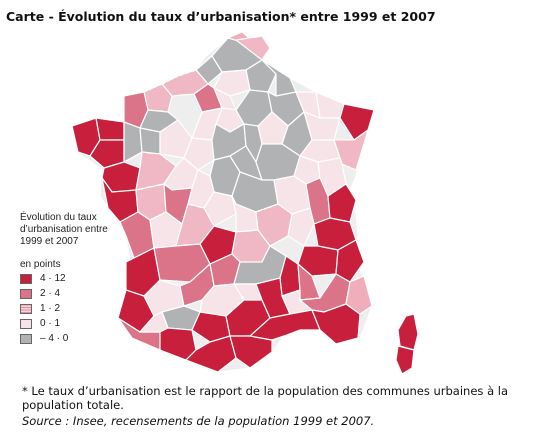  Describe the element at coordinates (301, 227) in the screenshot. I see `region-rhone` at that location.